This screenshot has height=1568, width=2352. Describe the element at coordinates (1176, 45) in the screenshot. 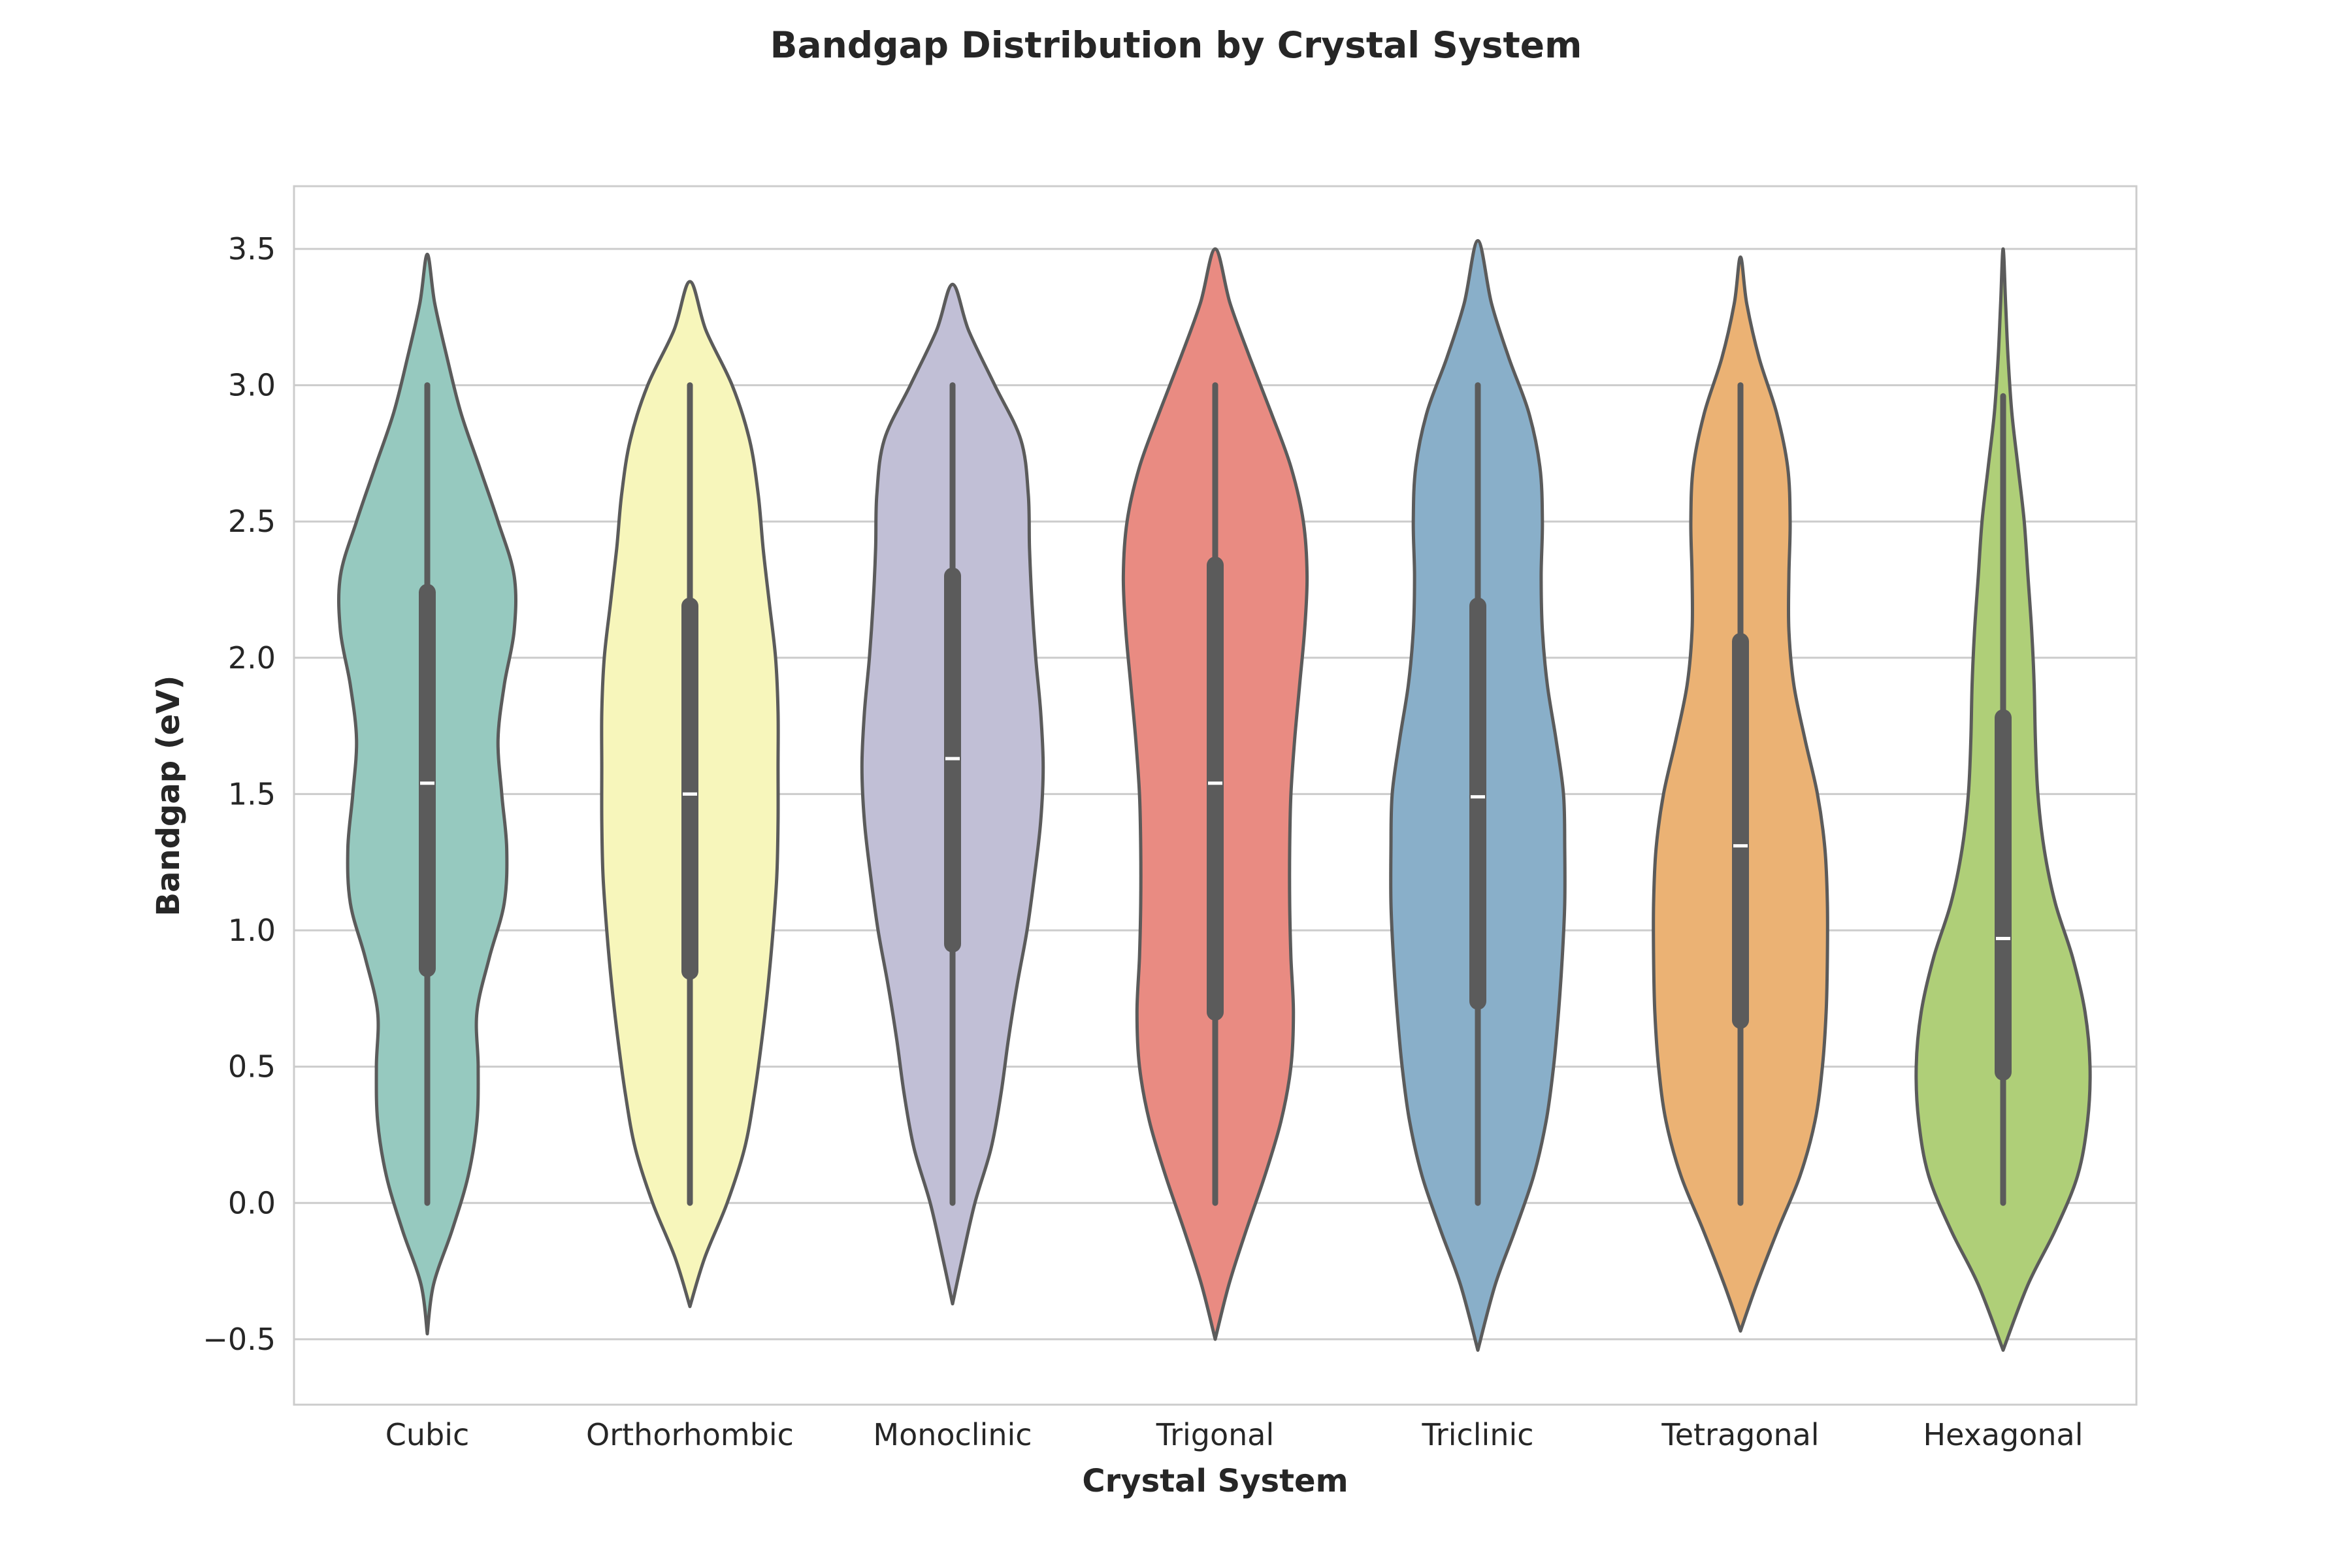

I see `chart-title: Bandgap Distribution by Crystal System` at that location.